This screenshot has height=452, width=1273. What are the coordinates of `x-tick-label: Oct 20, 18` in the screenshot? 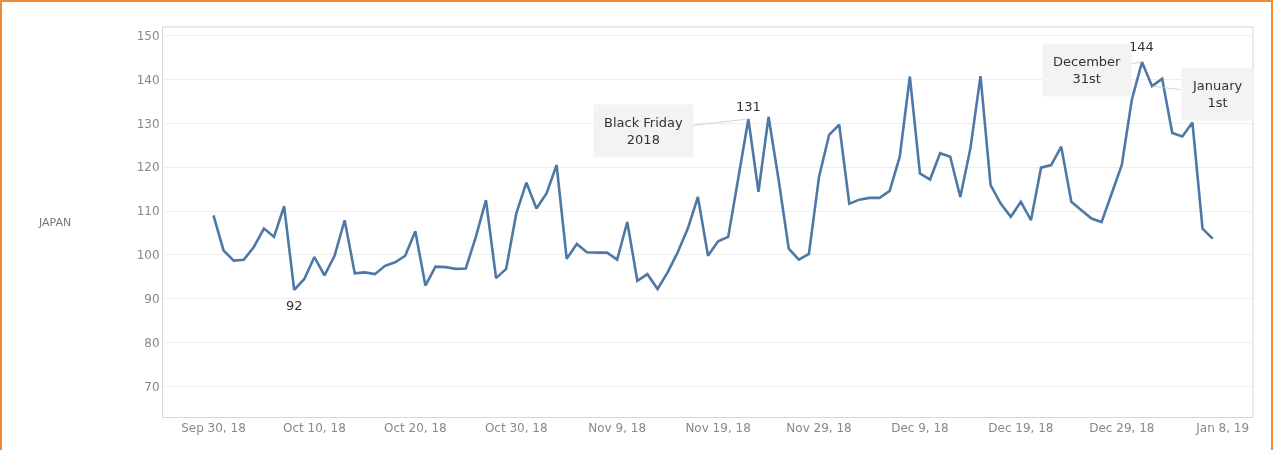 It's located at (415, 428).